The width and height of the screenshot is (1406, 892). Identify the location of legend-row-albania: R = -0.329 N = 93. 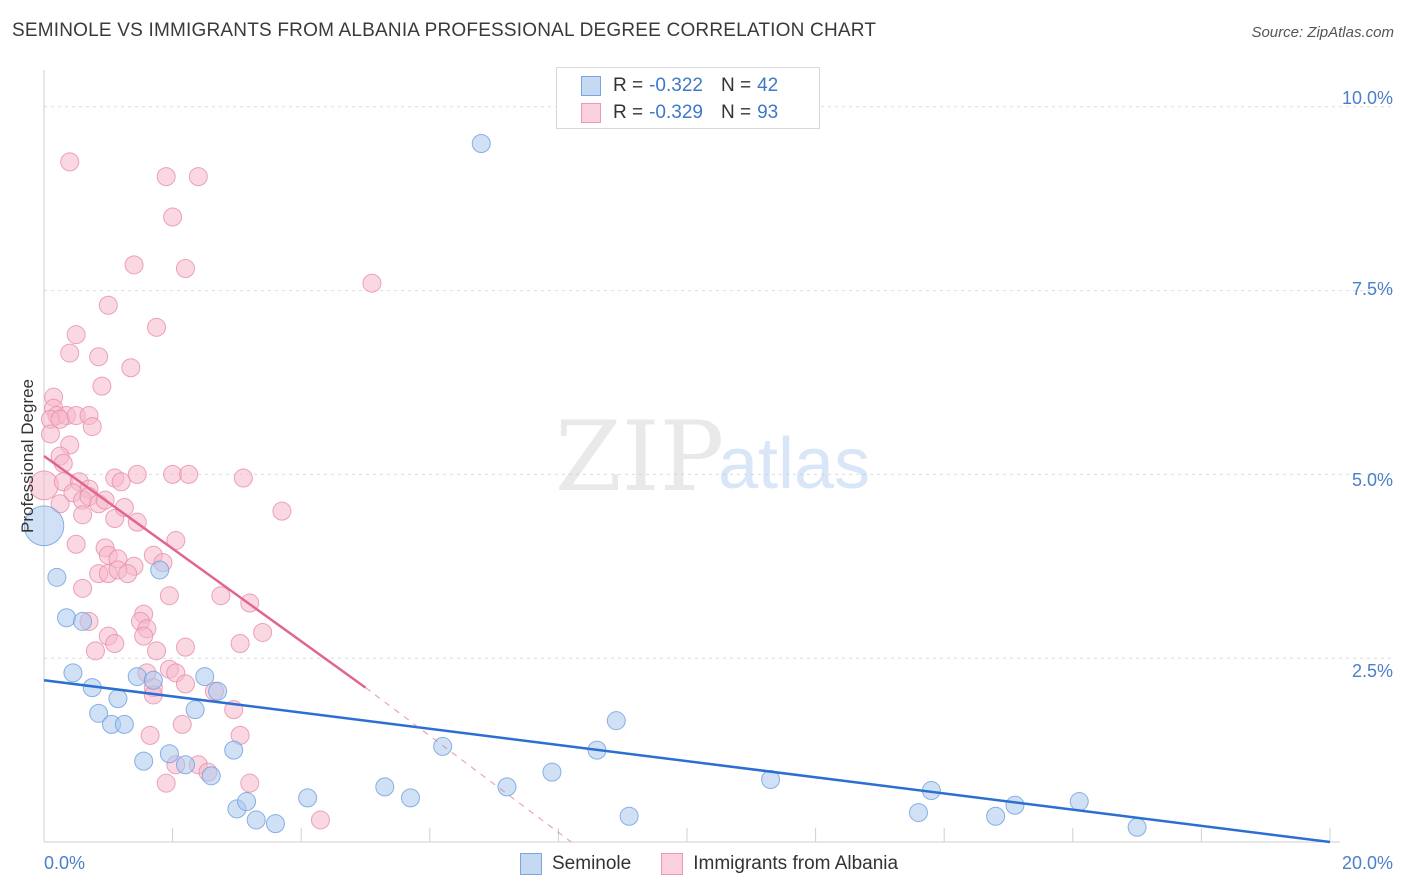
(679, 113).